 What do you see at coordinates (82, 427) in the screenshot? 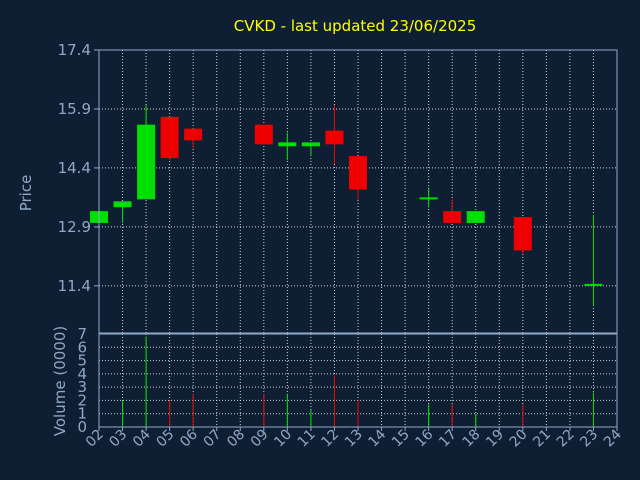
I see `volume-tick-label: 0` at bounding box center [82, 427].